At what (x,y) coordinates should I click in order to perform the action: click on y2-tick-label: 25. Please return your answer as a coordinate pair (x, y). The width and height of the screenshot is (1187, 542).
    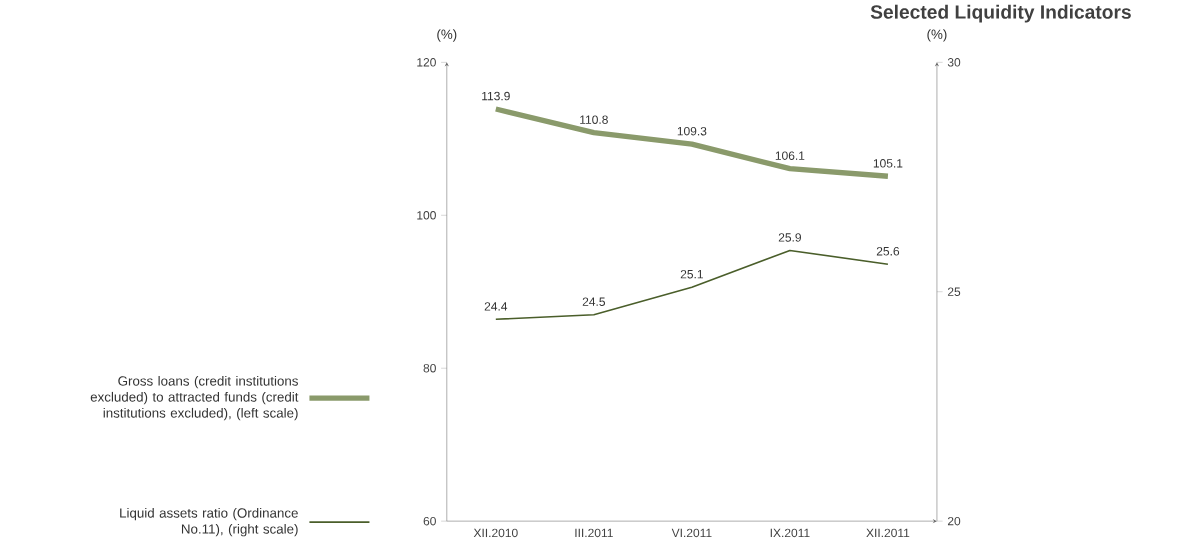
    Looking at the image, I should click on (954, 292).